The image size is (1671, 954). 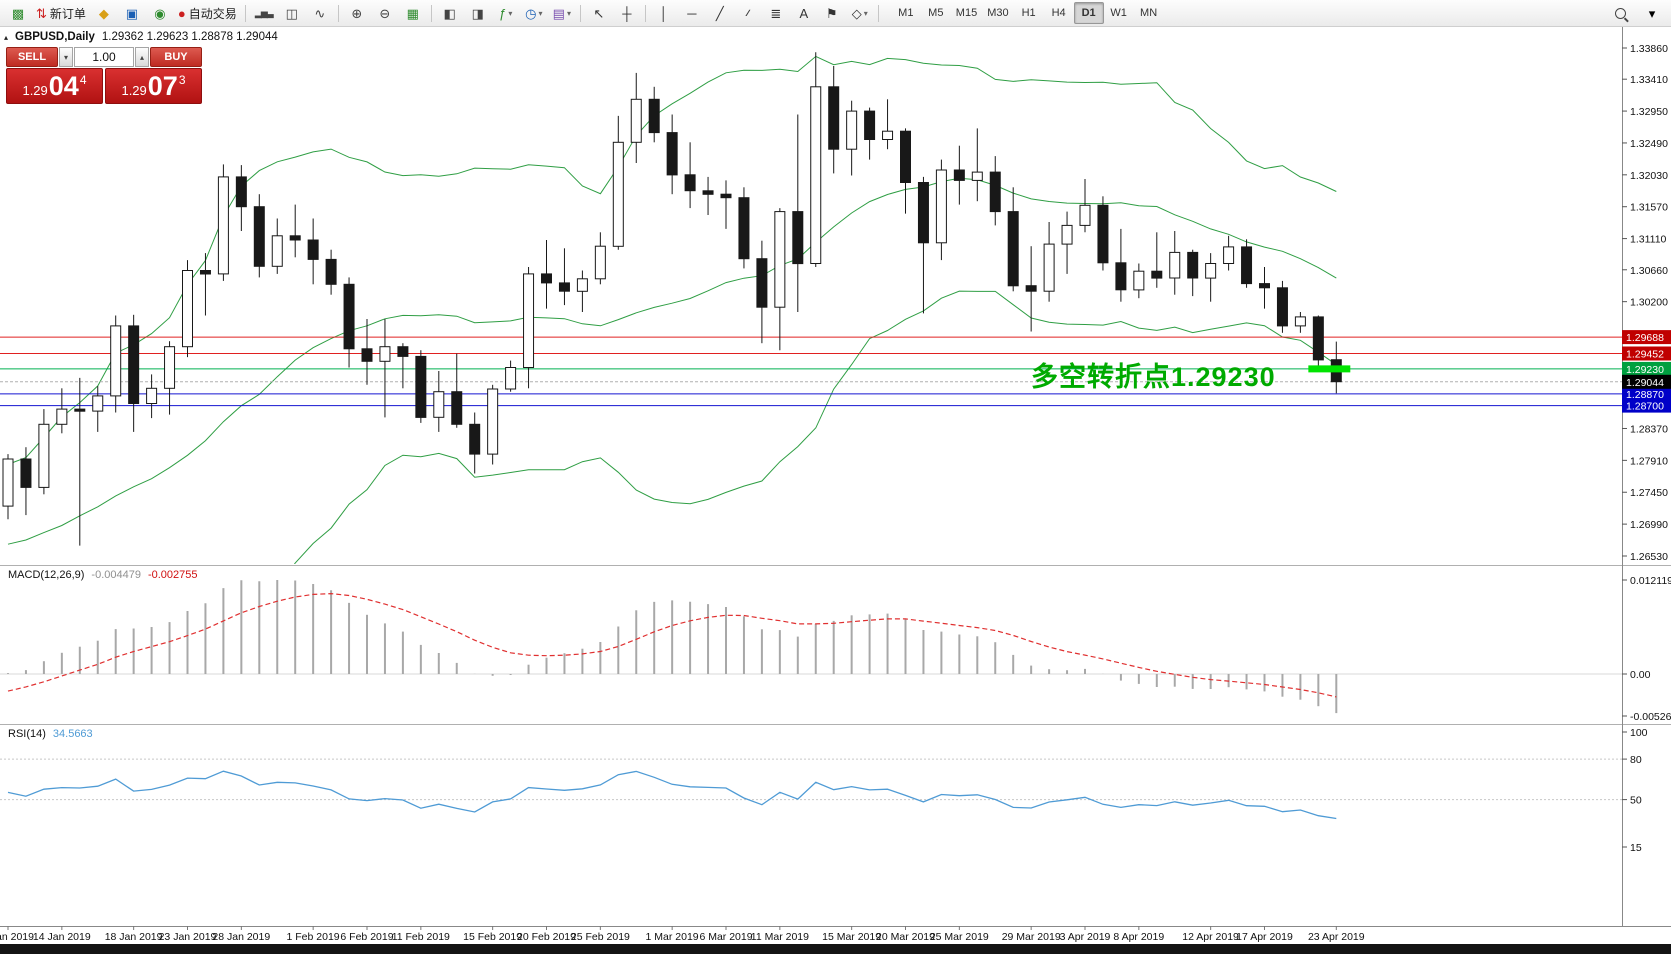 I want to click on macd-indicator-label: MACD(12,26,9) -0.004479 -0.002755, so click(x=103, y=575).